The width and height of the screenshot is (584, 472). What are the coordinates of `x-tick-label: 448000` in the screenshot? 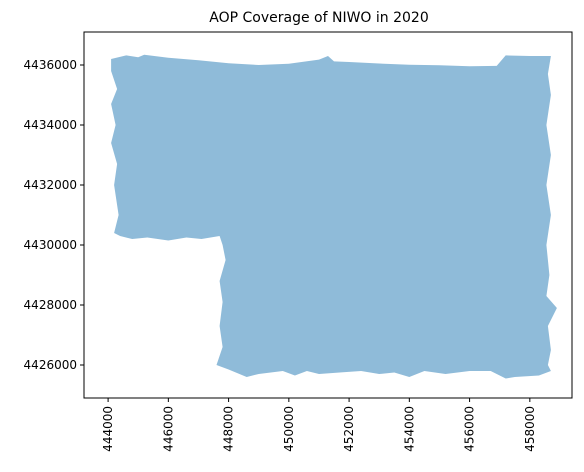 It's located at (229, 429).